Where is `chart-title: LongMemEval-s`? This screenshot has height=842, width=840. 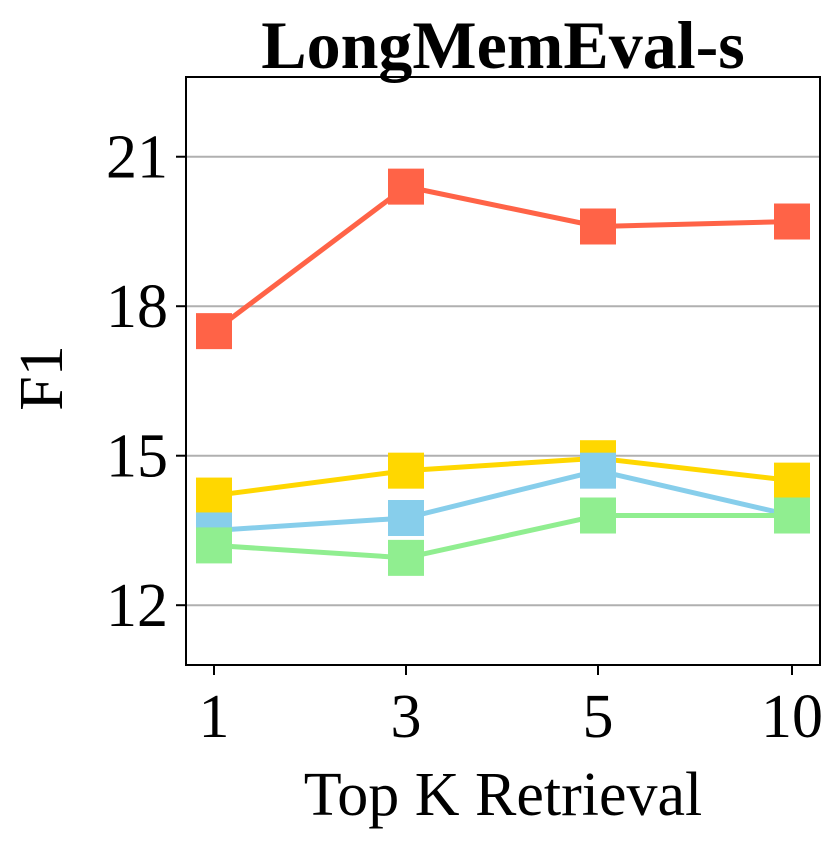 chart-title: LongMemEval-s is located at coordinates (503, 45).